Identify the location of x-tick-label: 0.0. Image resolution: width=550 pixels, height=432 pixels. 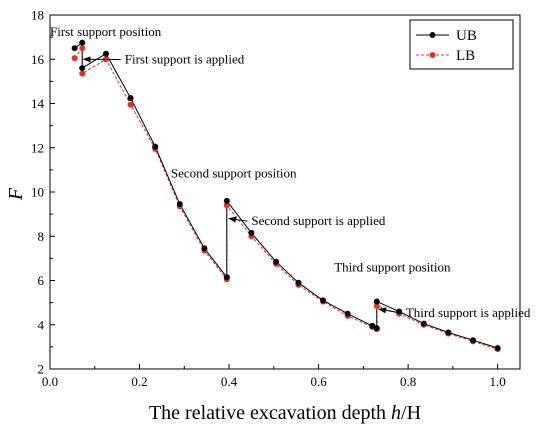
(50, 381).